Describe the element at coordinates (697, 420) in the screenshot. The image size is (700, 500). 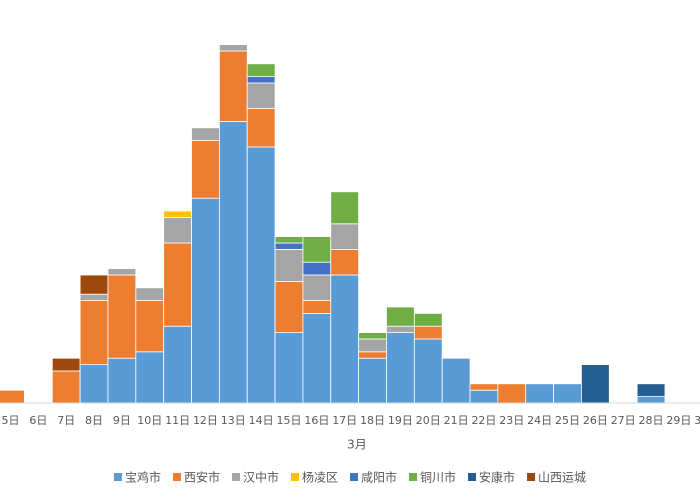
I see `x-tick-label: 30日` at that location.